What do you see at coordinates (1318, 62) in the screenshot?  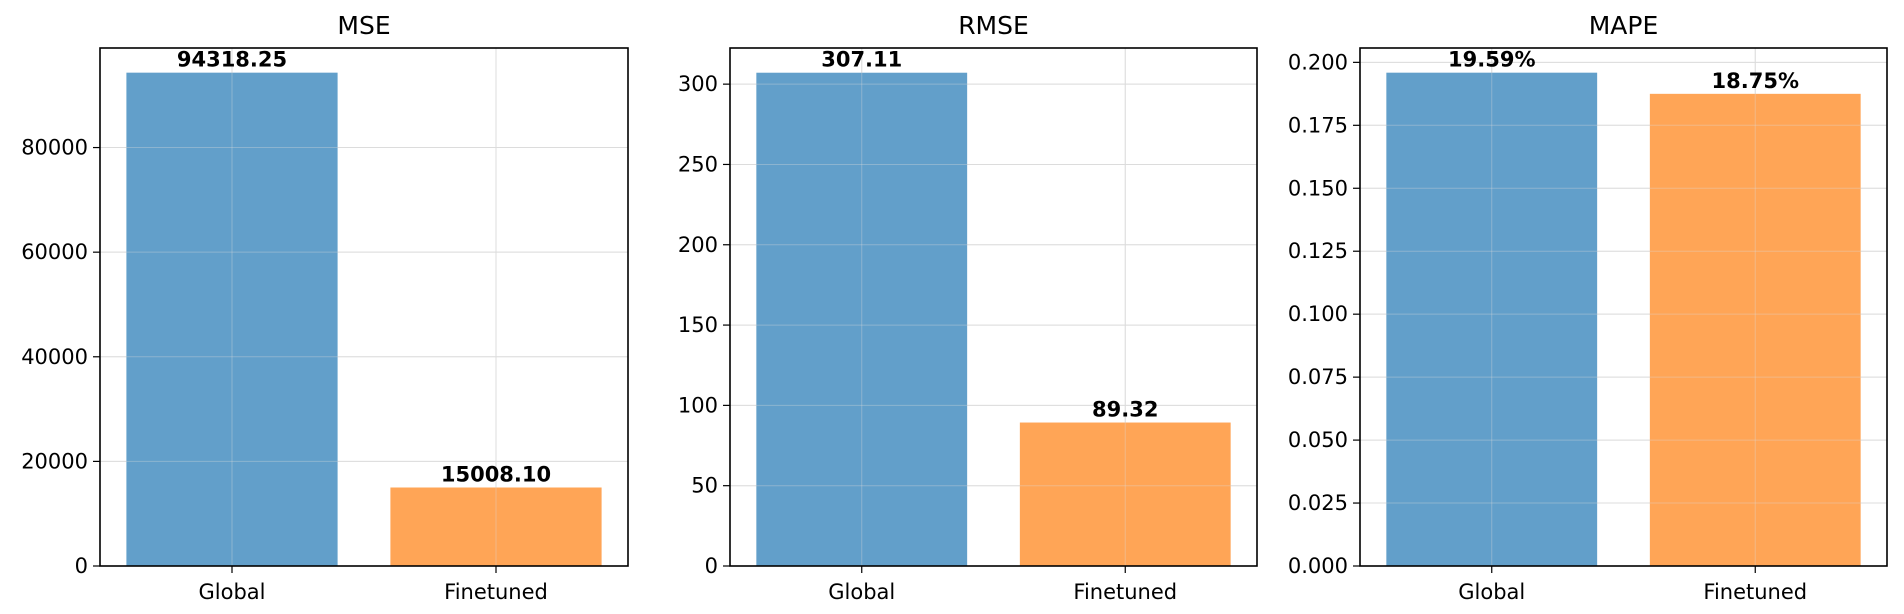 I see `mape-y-tick-label: 0.200` at bounding box center [1318, 62].